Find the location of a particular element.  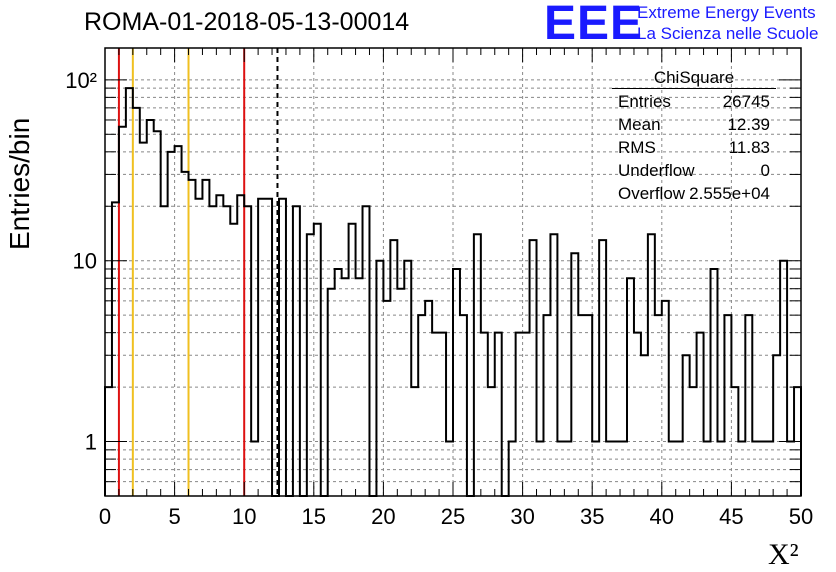

x-tick-label: 0 is located at coordinates (105, 516).